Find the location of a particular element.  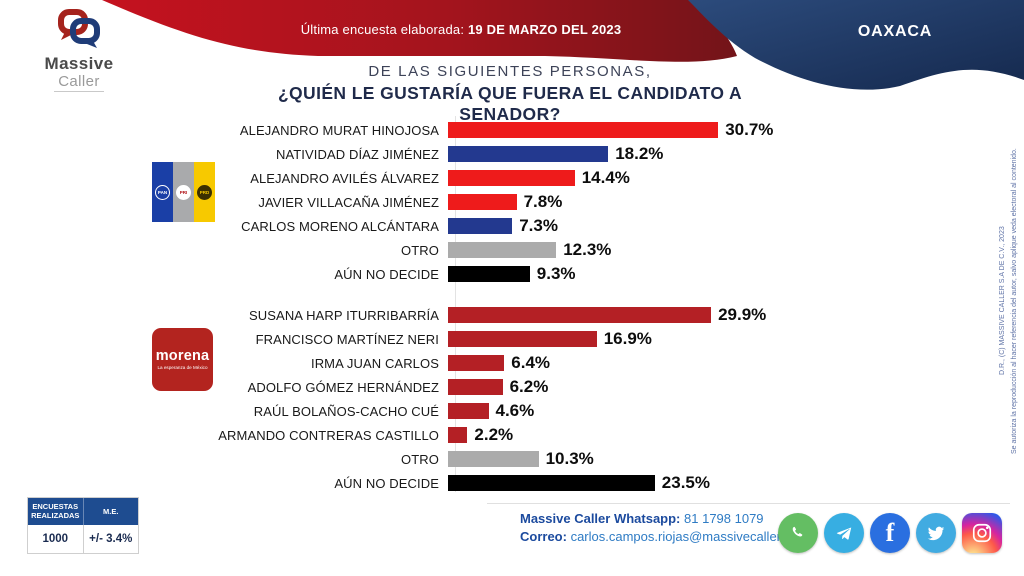

pri-icon: PRI is located at coordinates (183, 192).